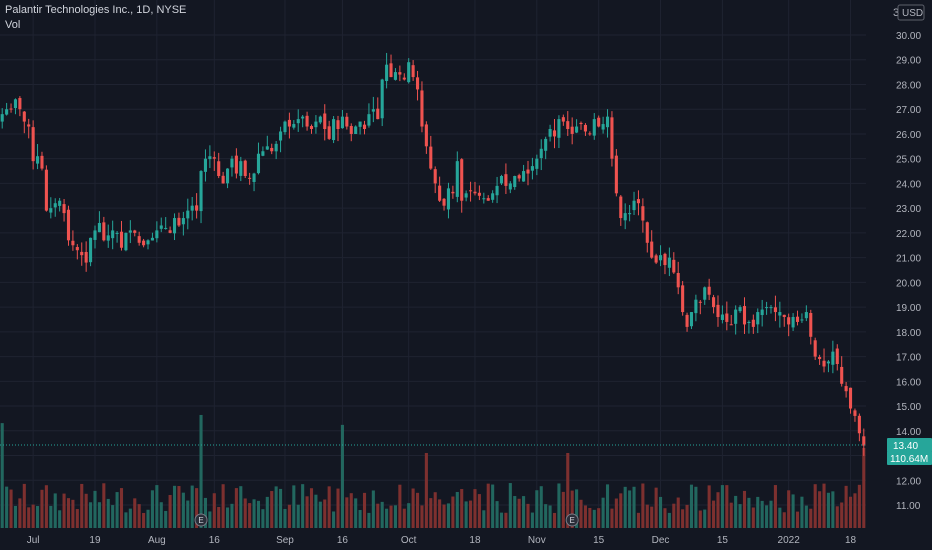  I want to click on y-tick-label: 25.00, so click(908, 160).